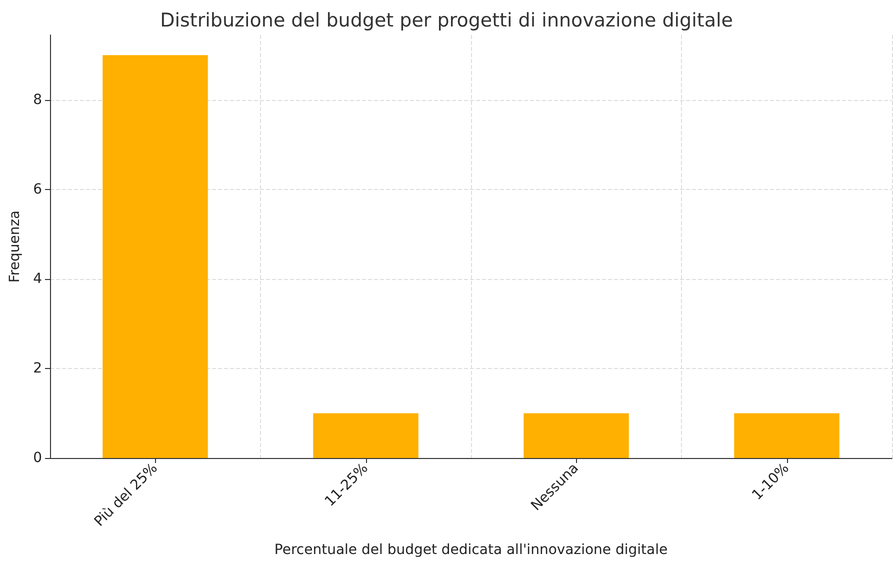 The image size is (893, 562). I want to click on y-axis-title: Frequenza, so click(15, 246).